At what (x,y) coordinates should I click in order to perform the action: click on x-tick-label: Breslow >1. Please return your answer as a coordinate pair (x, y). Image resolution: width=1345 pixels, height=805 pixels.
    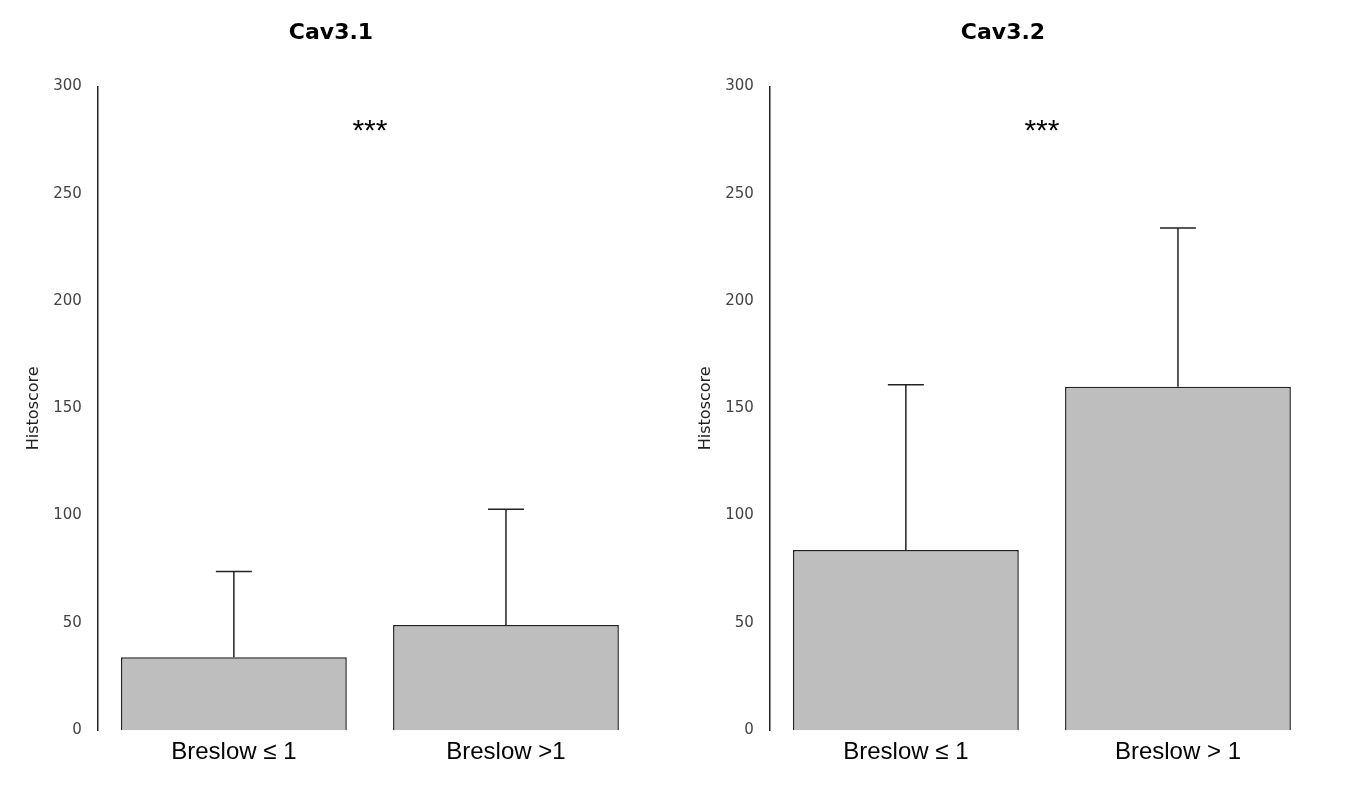
    Looking at the image, I should click on (506, 751).